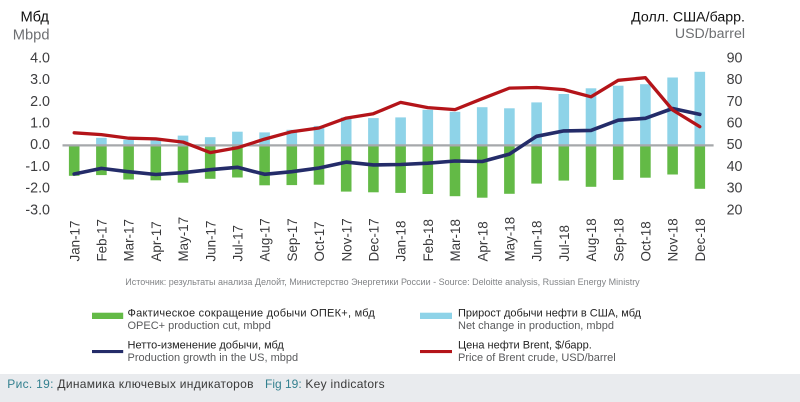  I want to click on svg-text: Mbpd, so click(31, 36).